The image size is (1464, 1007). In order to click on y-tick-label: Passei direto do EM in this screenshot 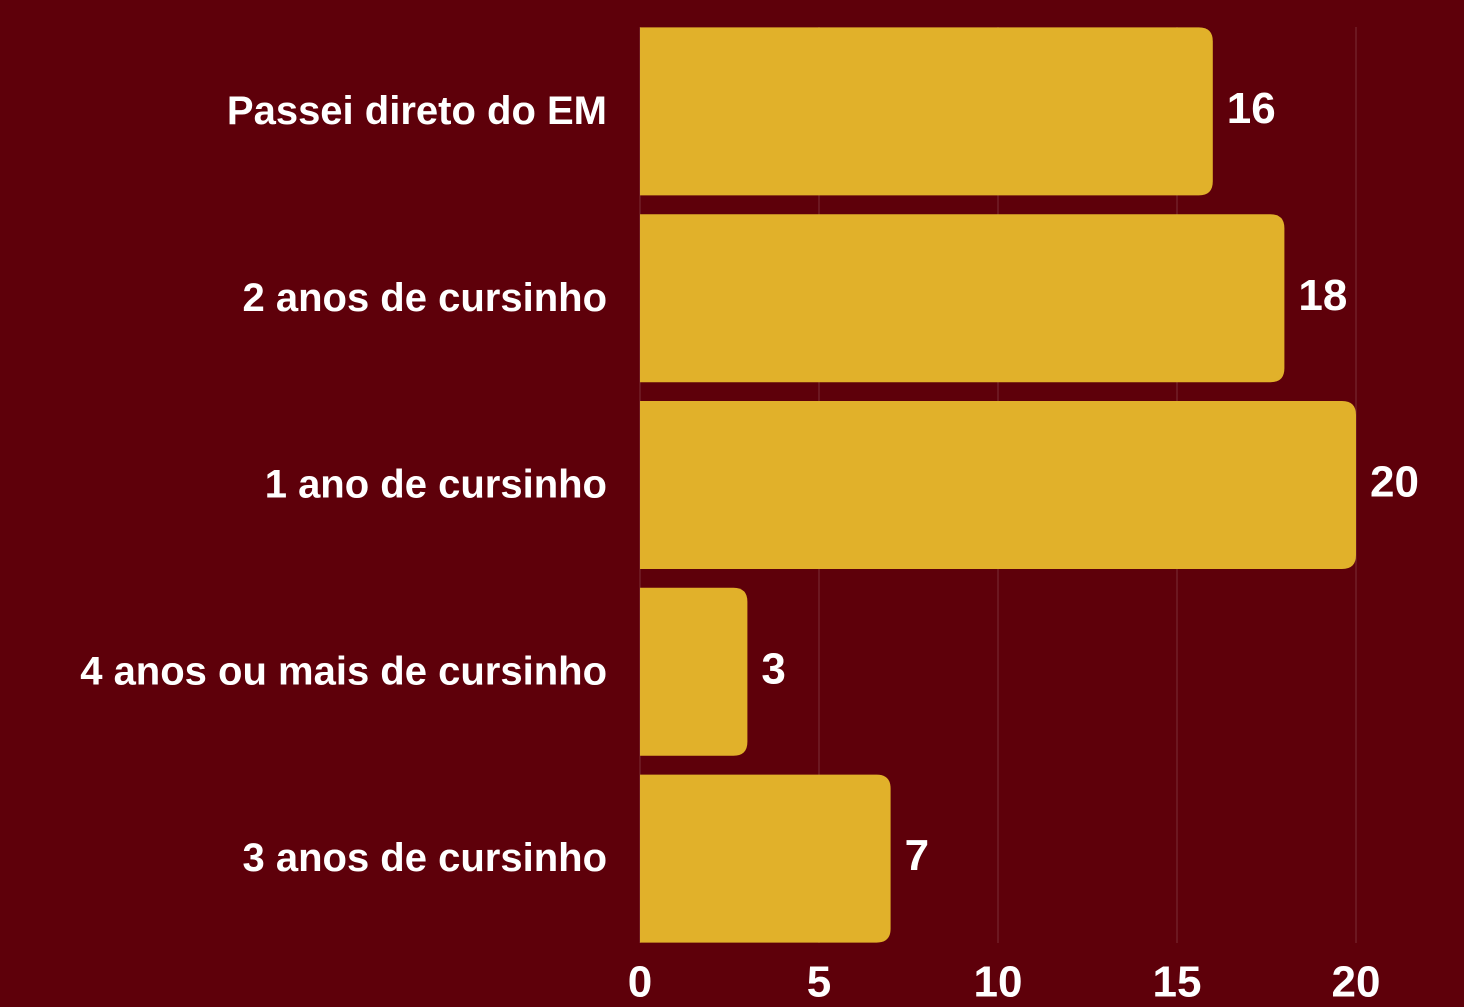, I will do `click(417, 111)`.